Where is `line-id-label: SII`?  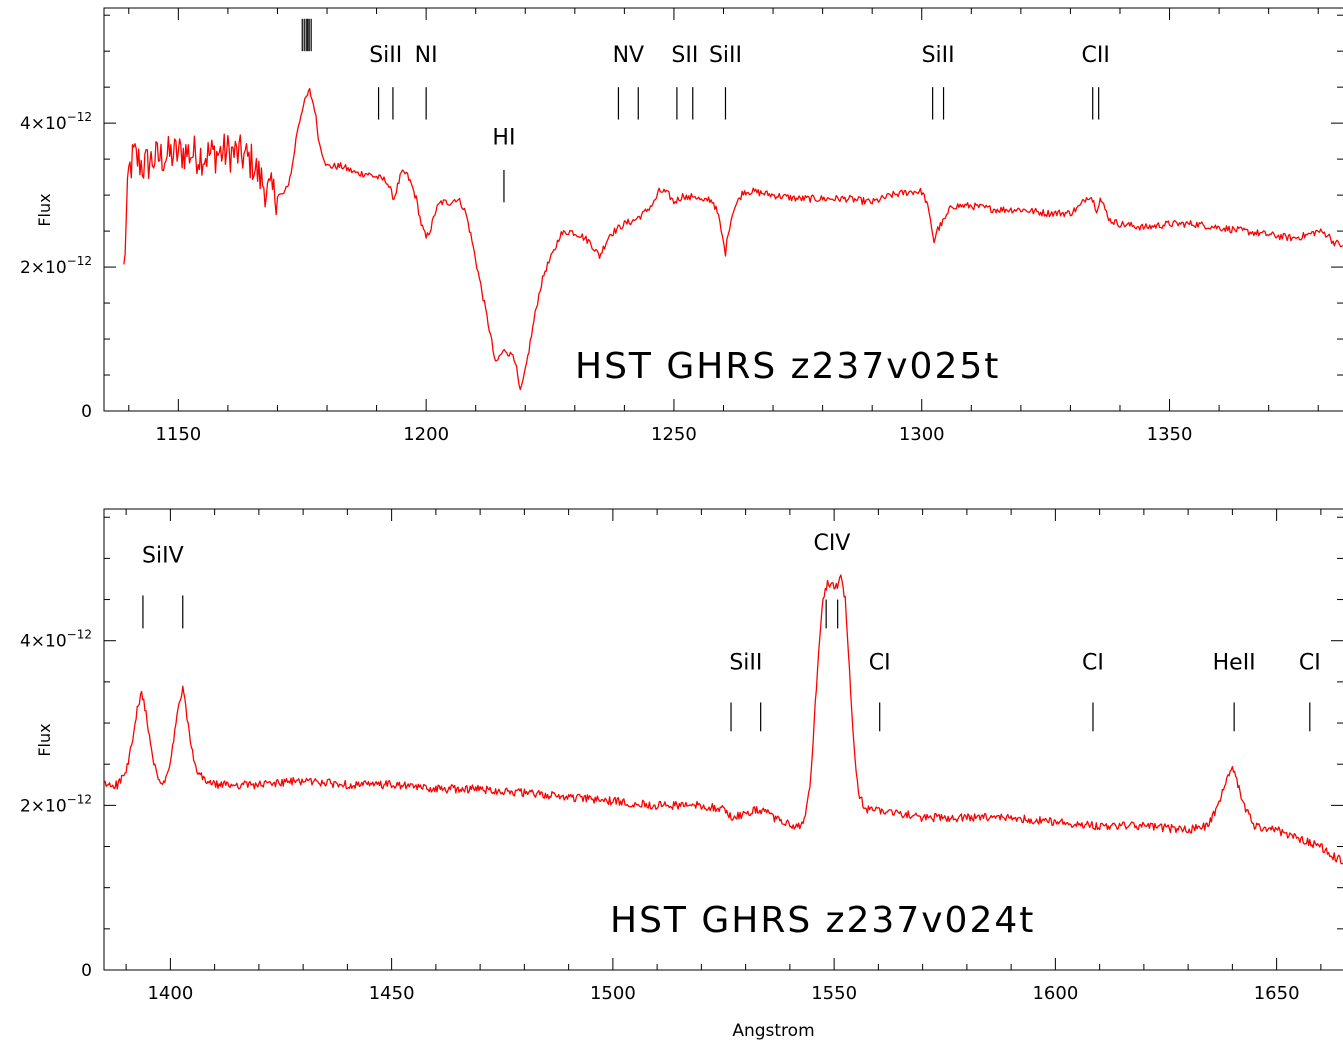 line-id-label: SII is located at coordinates (684, 55).